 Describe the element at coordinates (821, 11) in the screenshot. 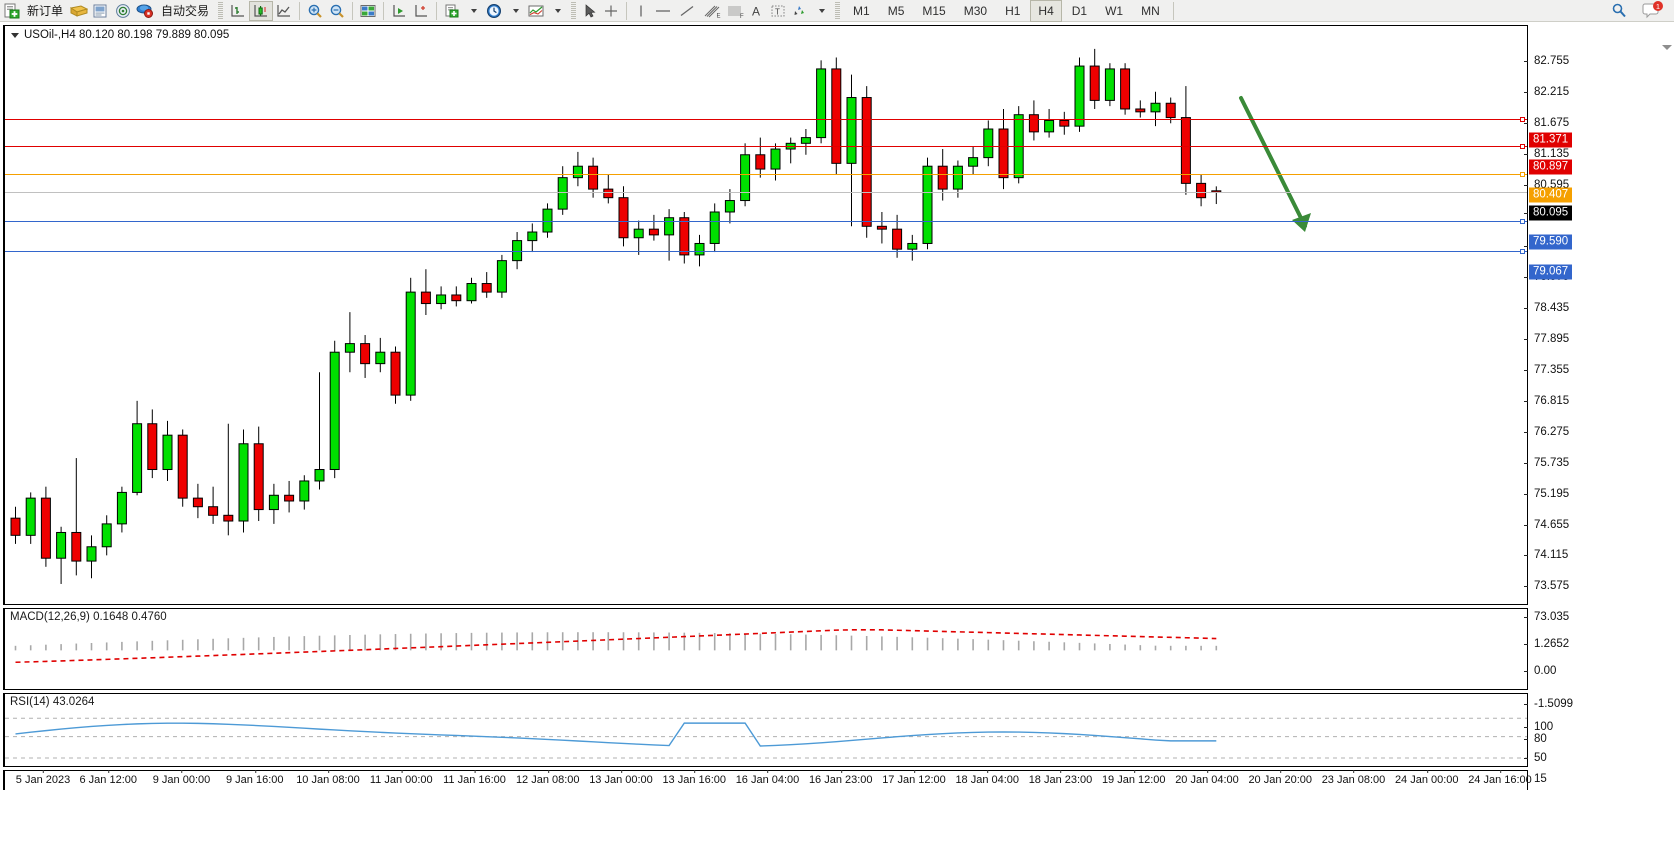

I see `objects-dropdown-caret` at that location.